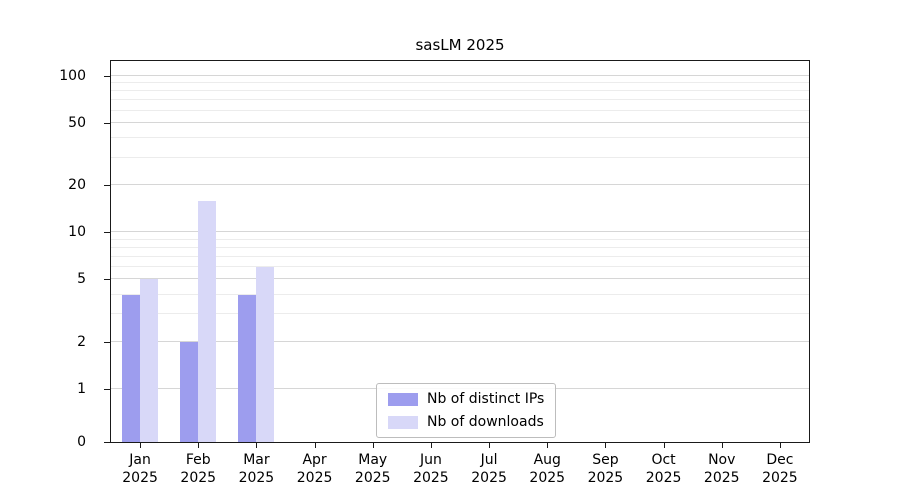  Describe the element at coordinates (198, 460) in the screenshot. I see `xtick-month: Feb` at that location.